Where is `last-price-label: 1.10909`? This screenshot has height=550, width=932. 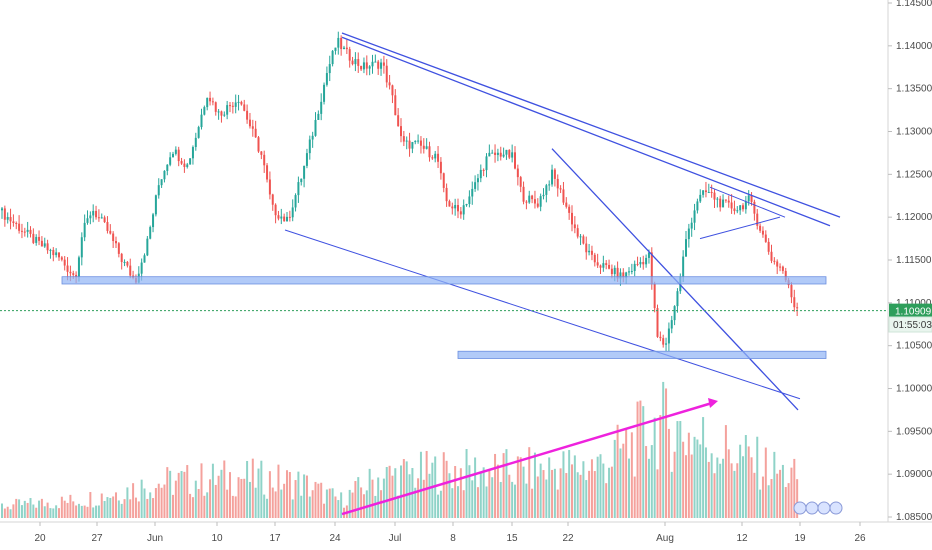
last-price-label: 1.10909 is located at coordinates (913, 312).